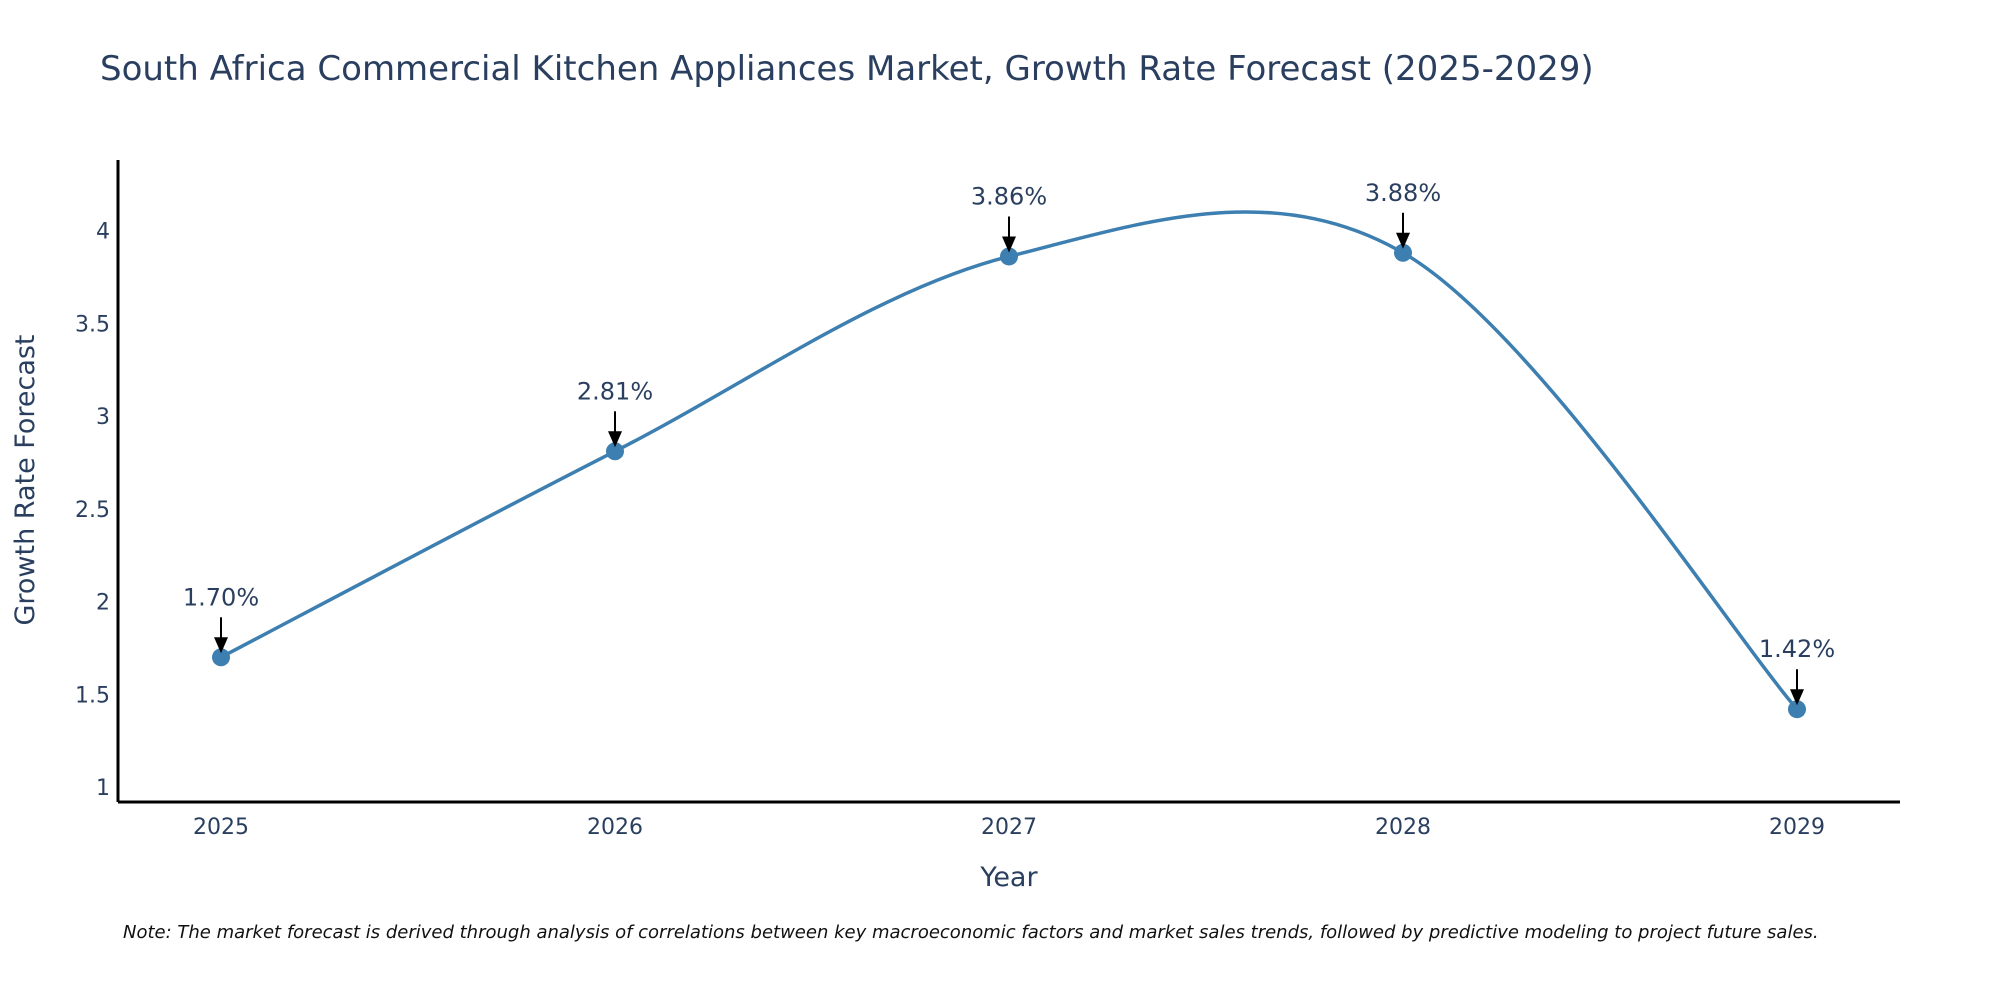  What do you see at coordinates (1797, 827) in the screenshot?
I see `x-tick-label: 2029` at bounding box center [1797, 827].